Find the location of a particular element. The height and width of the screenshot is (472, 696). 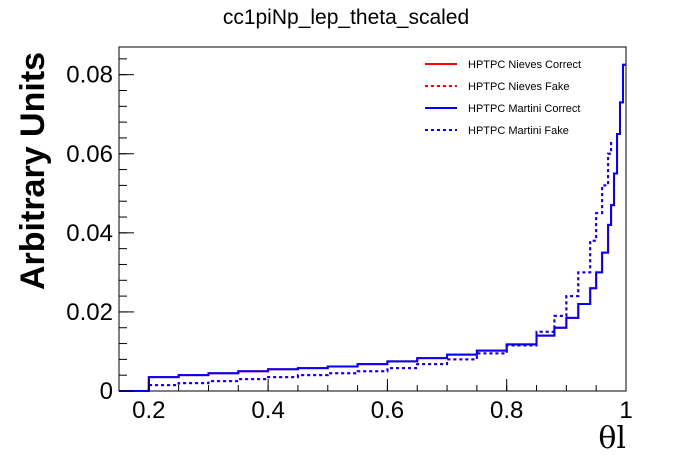

y-tick-label: 0.02 is located at coordinates (89, 312).